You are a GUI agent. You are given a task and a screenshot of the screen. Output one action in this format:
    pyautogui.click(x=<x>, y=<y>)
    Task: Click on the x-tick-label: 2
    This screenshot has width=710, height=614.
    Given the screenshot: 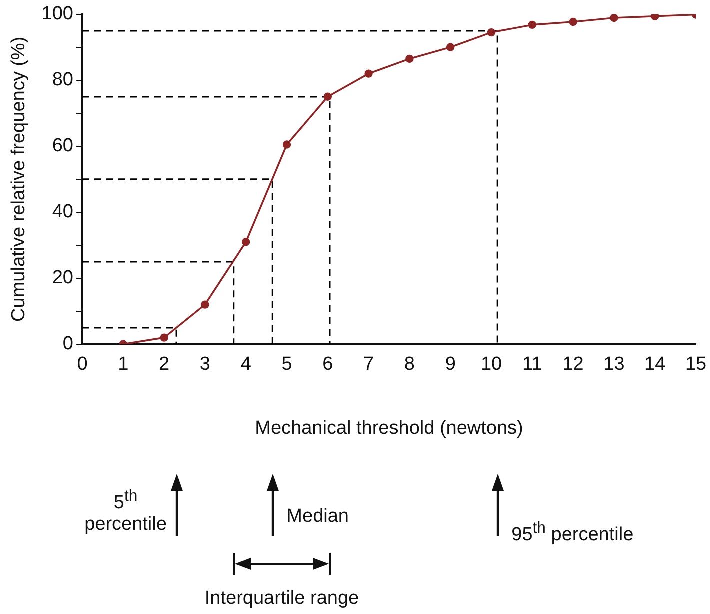 What is the action you would take?
    pyautogui.click(x=164, y=365)
    